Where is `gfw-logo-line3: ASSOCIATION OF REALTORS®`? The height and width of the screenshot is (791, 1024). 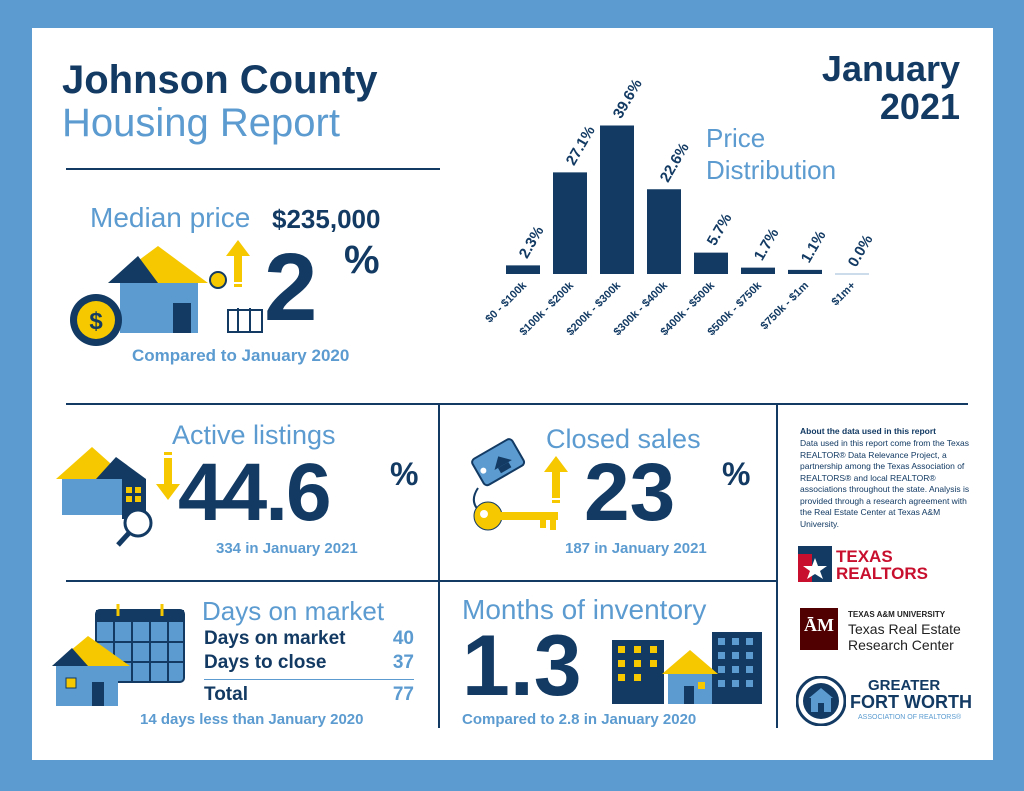 gfw-logo-line3: ASSOCIATION OF REALTORS® is located at coordinates (910, 717).